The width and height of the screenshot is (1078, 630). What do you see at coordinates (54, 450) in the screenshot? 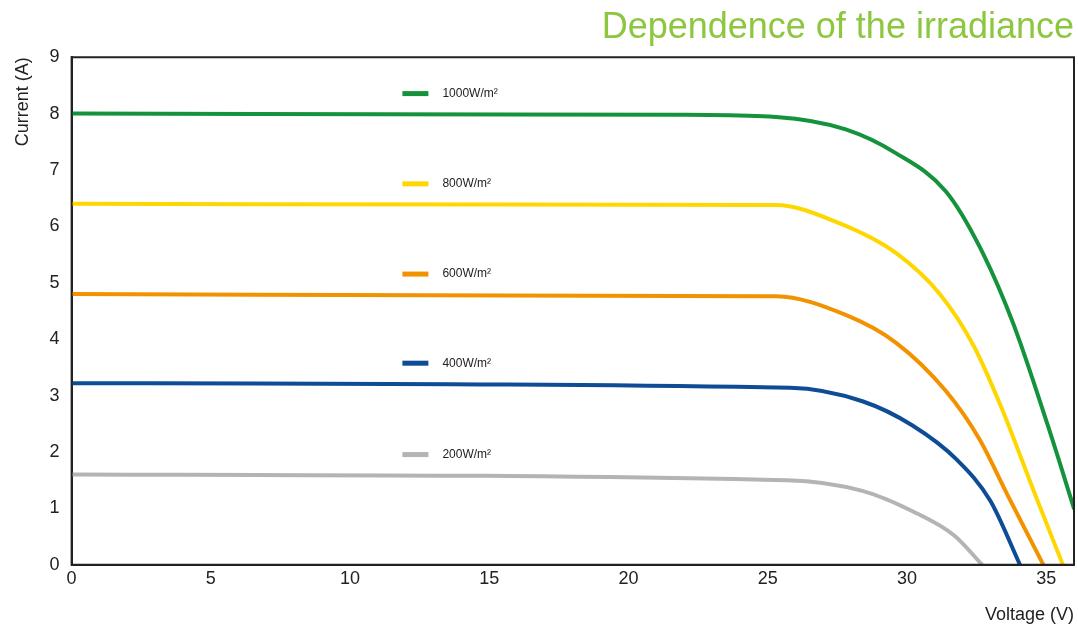
I see `y-tick-label: 2` at bounding box center [54, 450].